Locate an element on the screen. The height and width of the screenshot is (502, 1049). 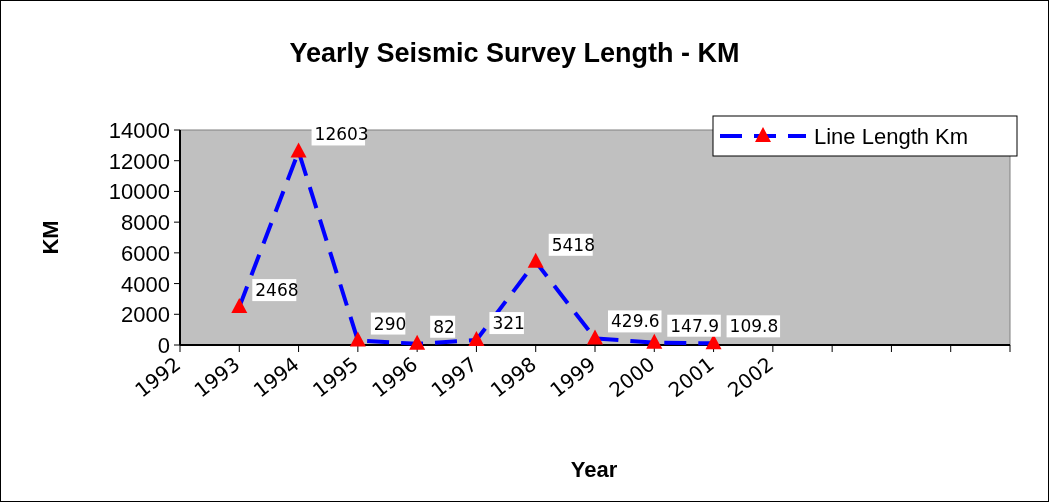
data-label: 109.8 is located at coordinates (754, 326).